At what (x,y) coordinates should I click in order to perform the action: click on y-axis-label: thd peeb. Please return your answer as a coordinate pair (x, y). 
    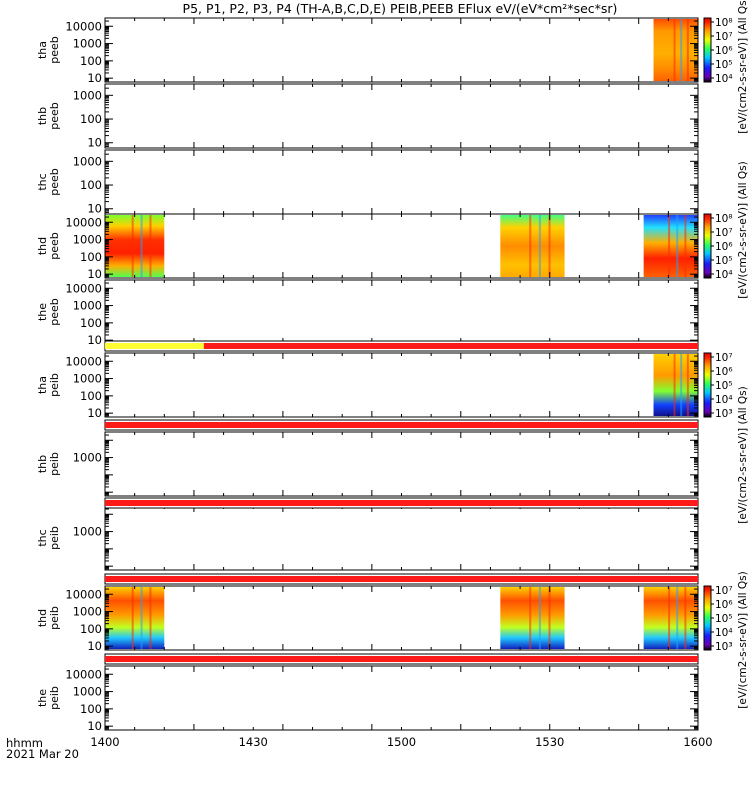
    Looking at the image, I should click on (48, 246).